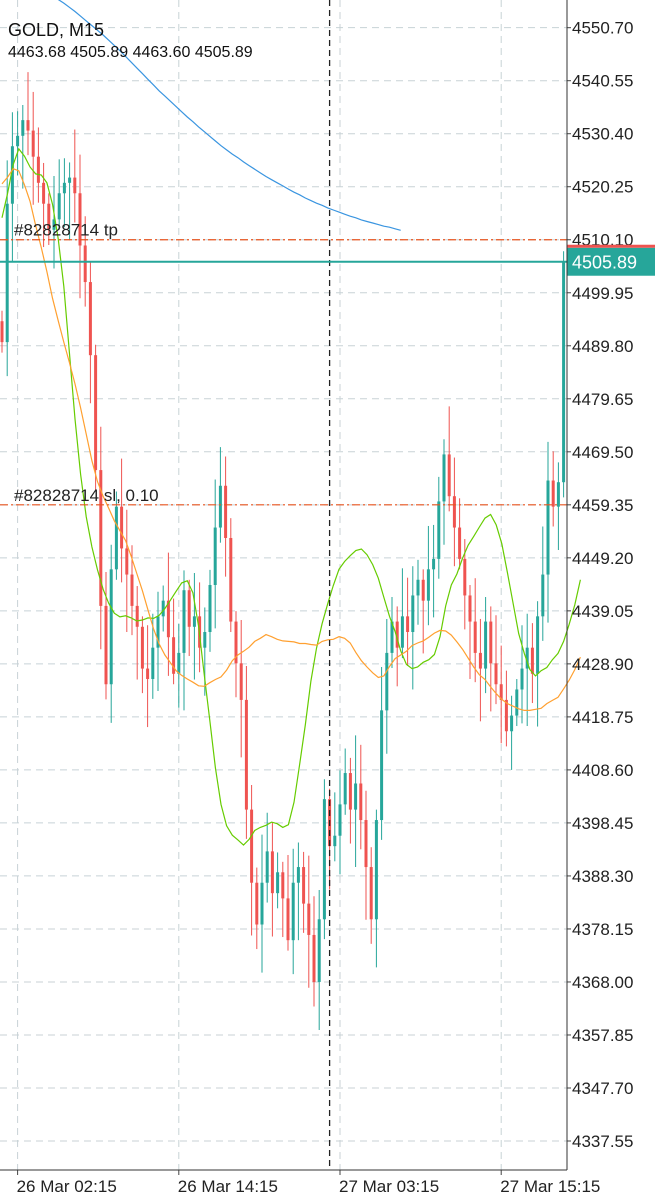 This screenshot has height=1200, width=667. What do you see at coordinates (602, 28) in the screenshot?
I see `y-tick-label: 4550.70` at bounding box center [602, 28].